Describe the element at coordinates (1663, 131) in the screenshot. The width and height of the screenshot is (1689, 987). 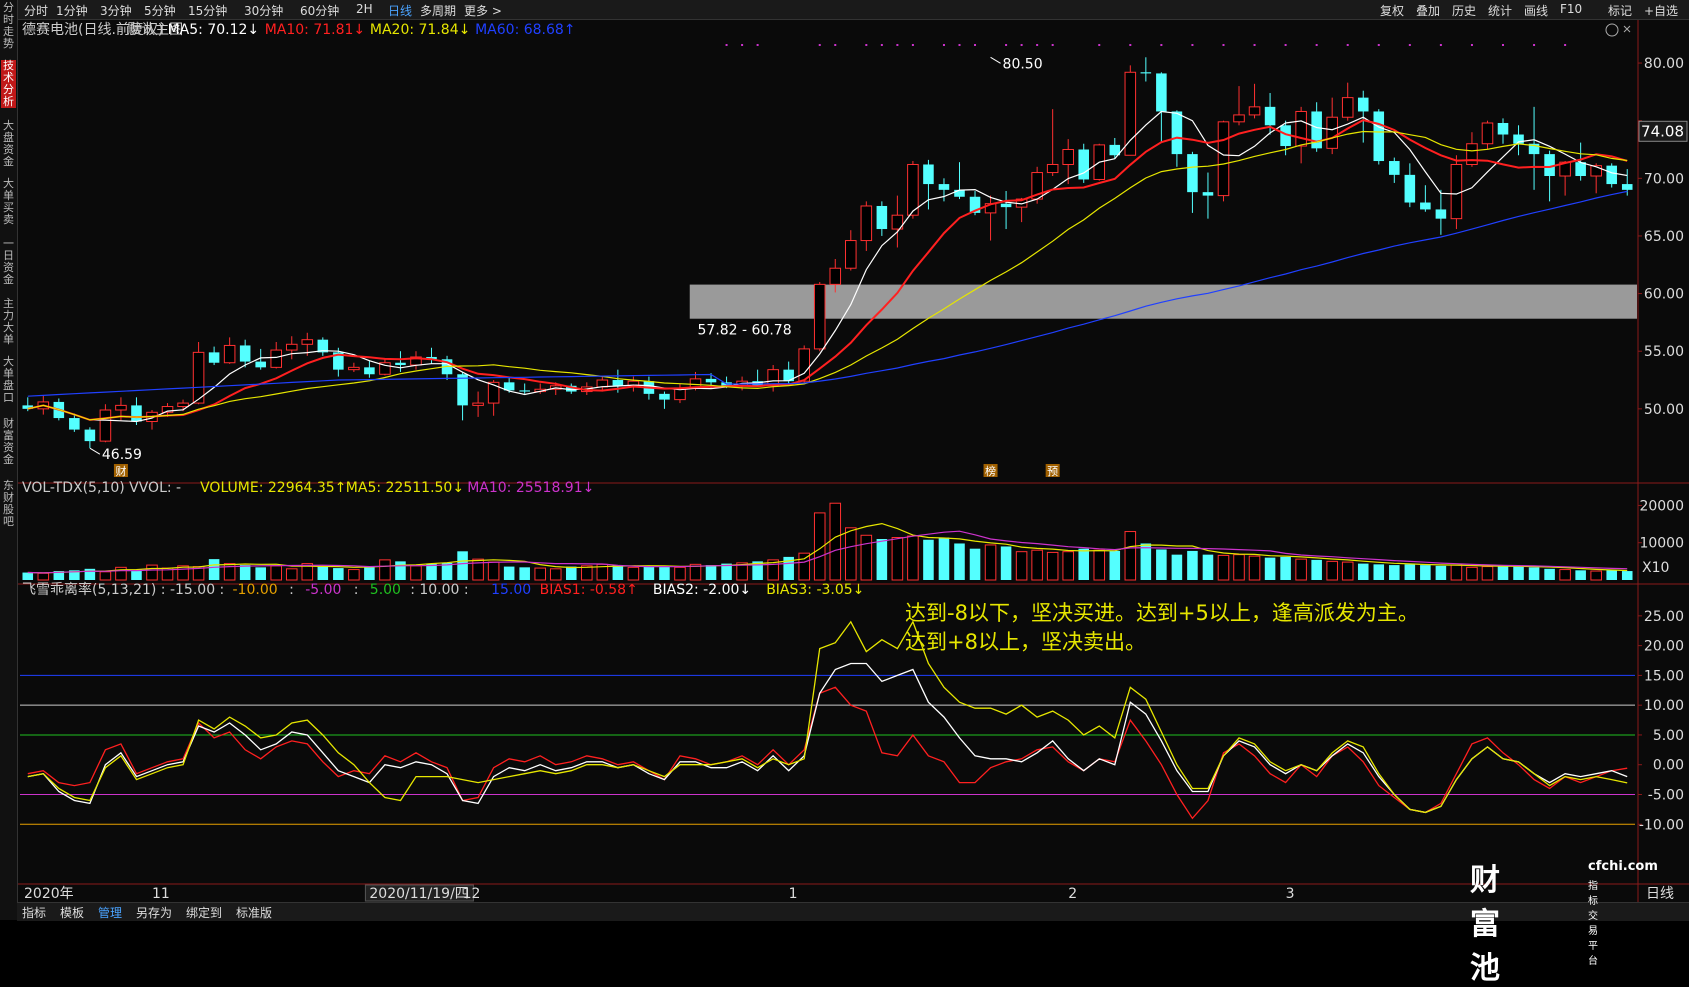
I see `last-price-badge` at that location.